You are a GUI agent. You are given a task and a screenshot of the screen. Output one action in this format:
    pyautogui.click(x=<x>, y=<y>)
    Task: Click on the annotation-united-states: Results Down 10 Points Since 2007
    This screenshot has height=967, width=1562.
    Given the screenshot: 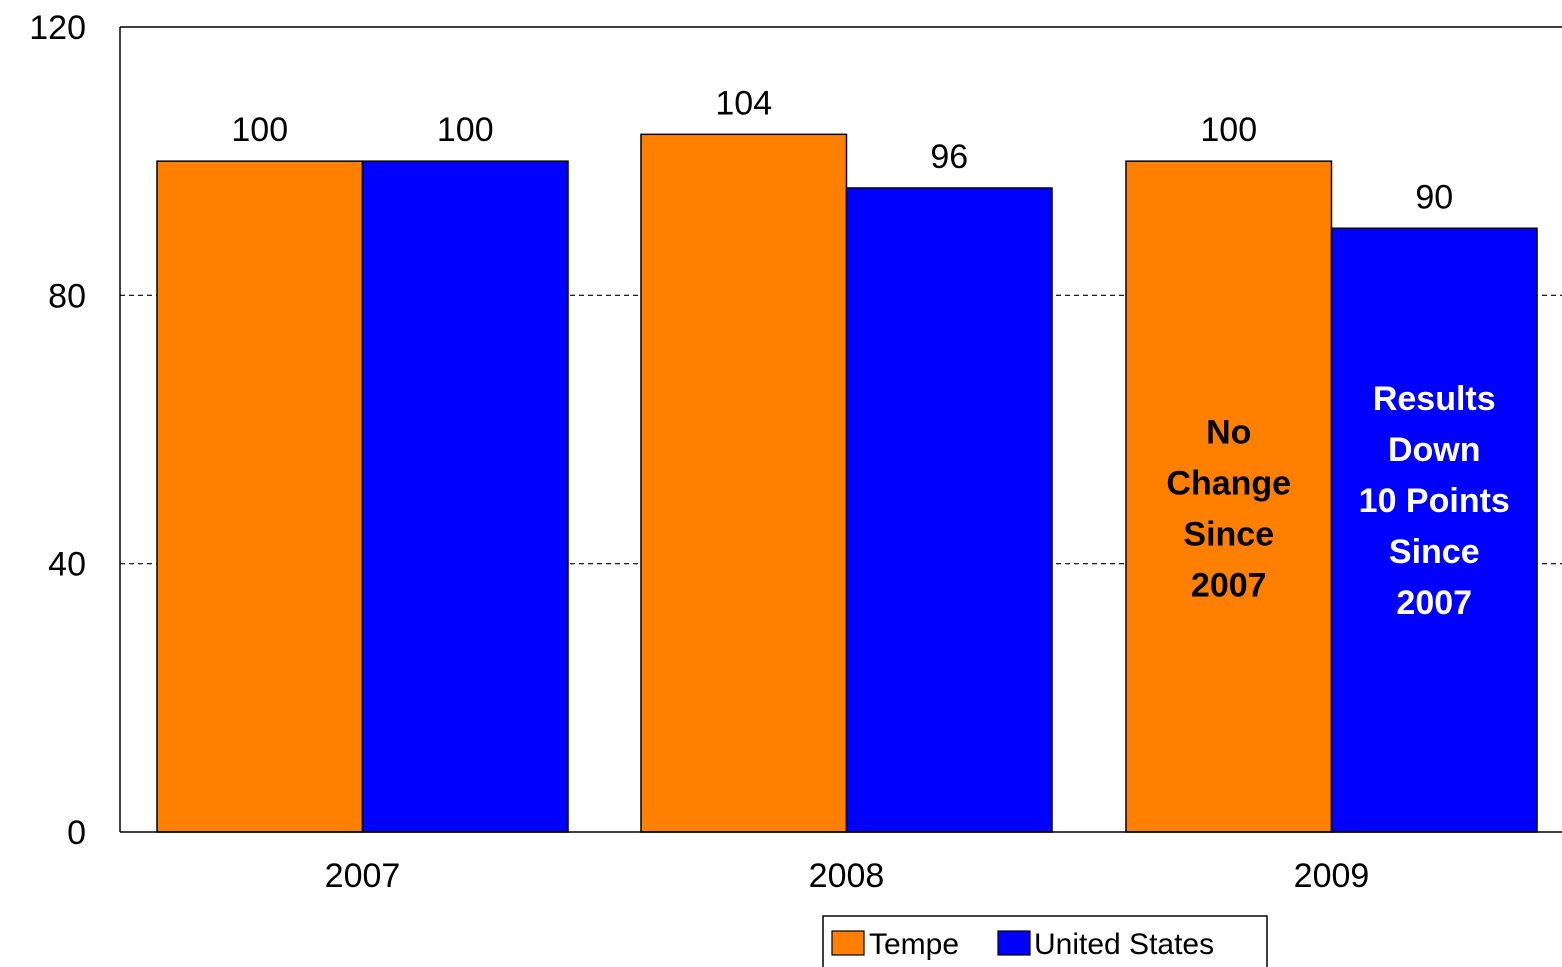 What is the action you would take?
    pyautogui.click(x=1434, y=501)
    